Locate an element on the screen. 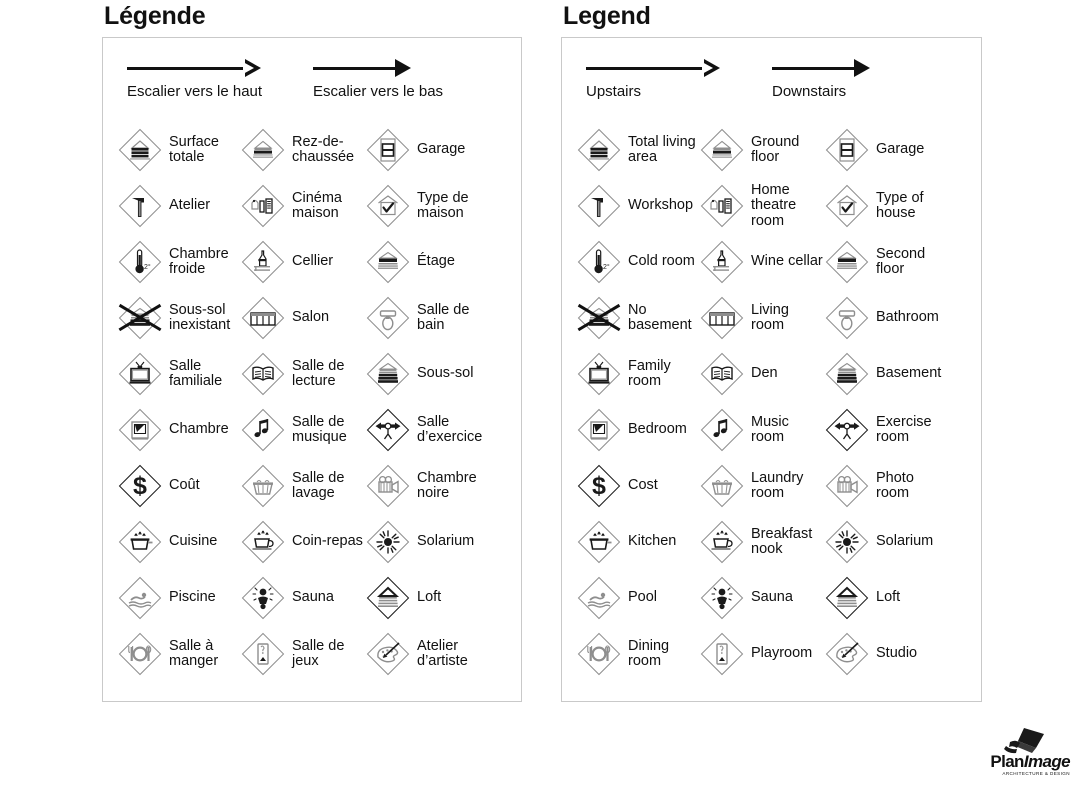 This screenshot has width=1080, height=785. legend-item: Cellier is located at coordinates (302, 262).